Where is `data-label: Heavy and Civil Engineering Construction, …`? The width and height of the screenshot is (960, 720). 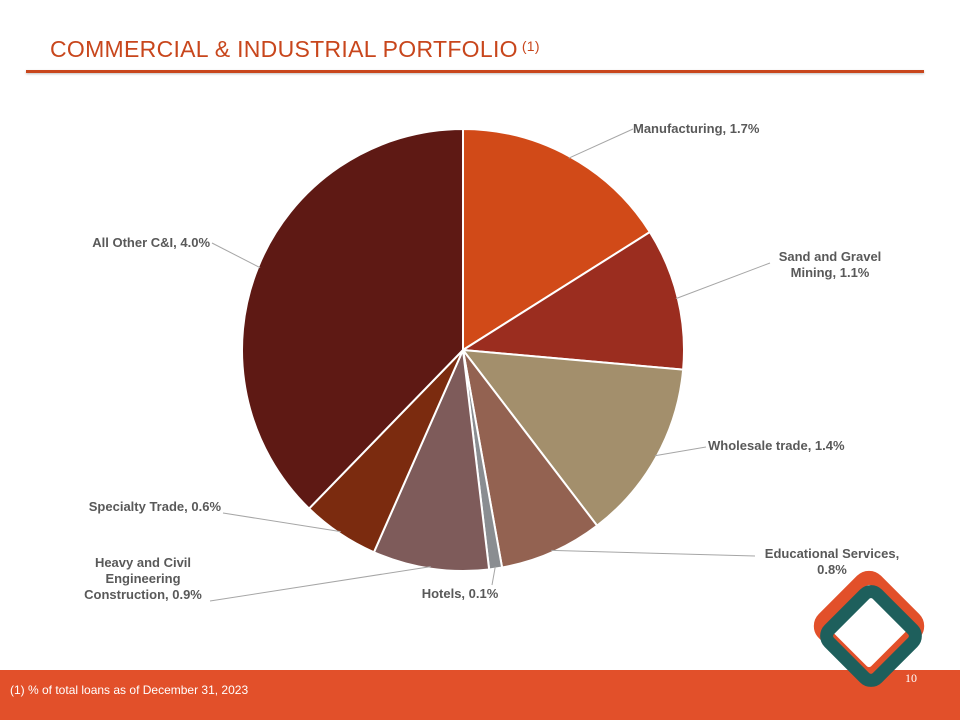 data-label: Heavy and Civil Engineering Construction, … is located at coordinates (143, 578).